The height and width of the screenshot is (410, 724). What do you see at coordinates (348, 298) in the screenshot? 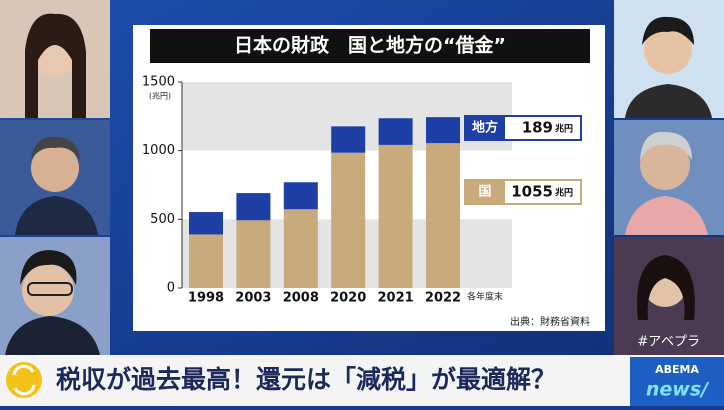
I see `x-tick-label: 2020` at bounding box center [348, 298].